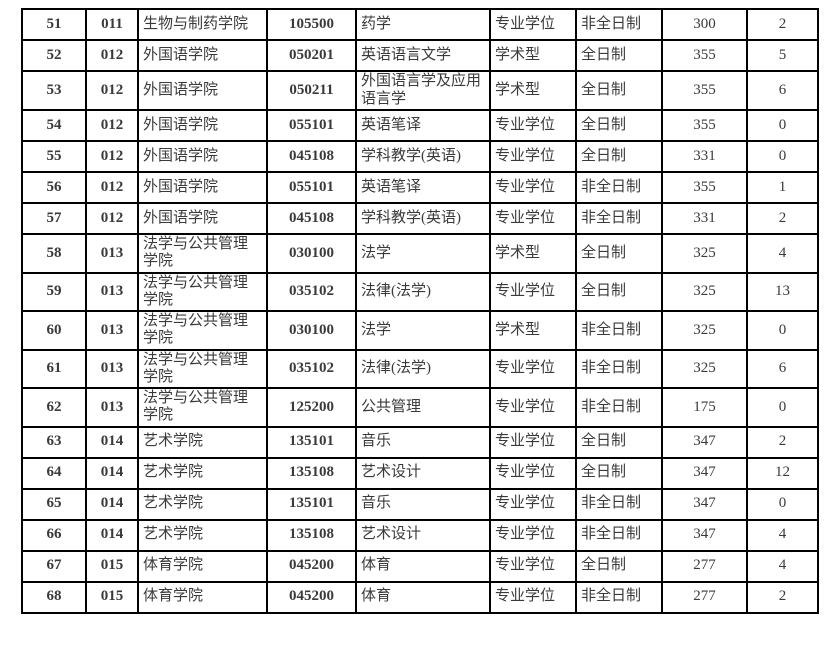  What do you see at coordinates (704, 24) in the screenshot?
I see `cell-score: 300` at bounding box center [704, 24].